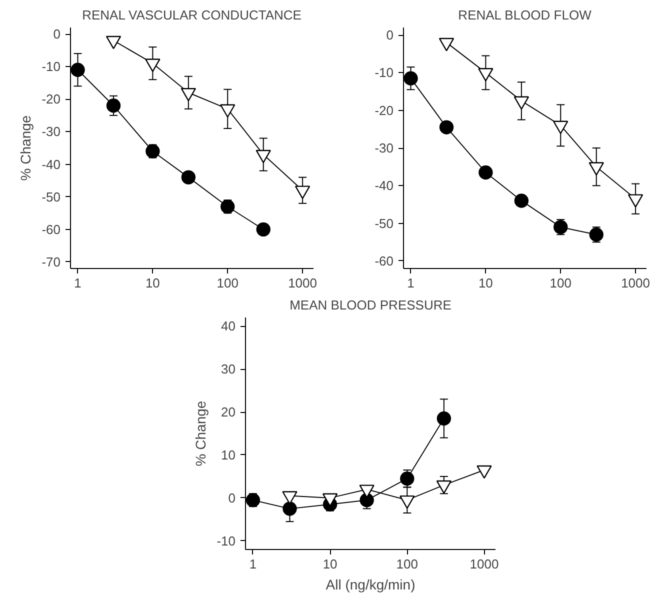  What do you see at coordinates (228, 369) in the screenshot?
I see `y-tick-label: 30` at bounding box center [228, 369].